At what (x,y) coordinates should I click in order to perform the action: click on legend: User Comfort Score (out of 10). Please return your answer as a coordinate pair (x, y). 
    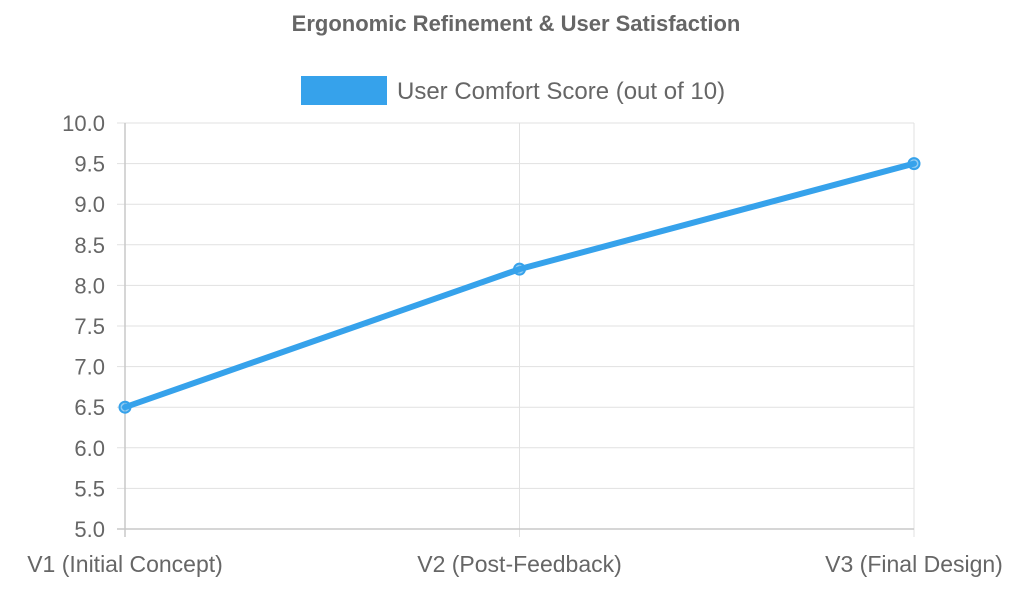
    Looking at the image, I should click on (513, 90).